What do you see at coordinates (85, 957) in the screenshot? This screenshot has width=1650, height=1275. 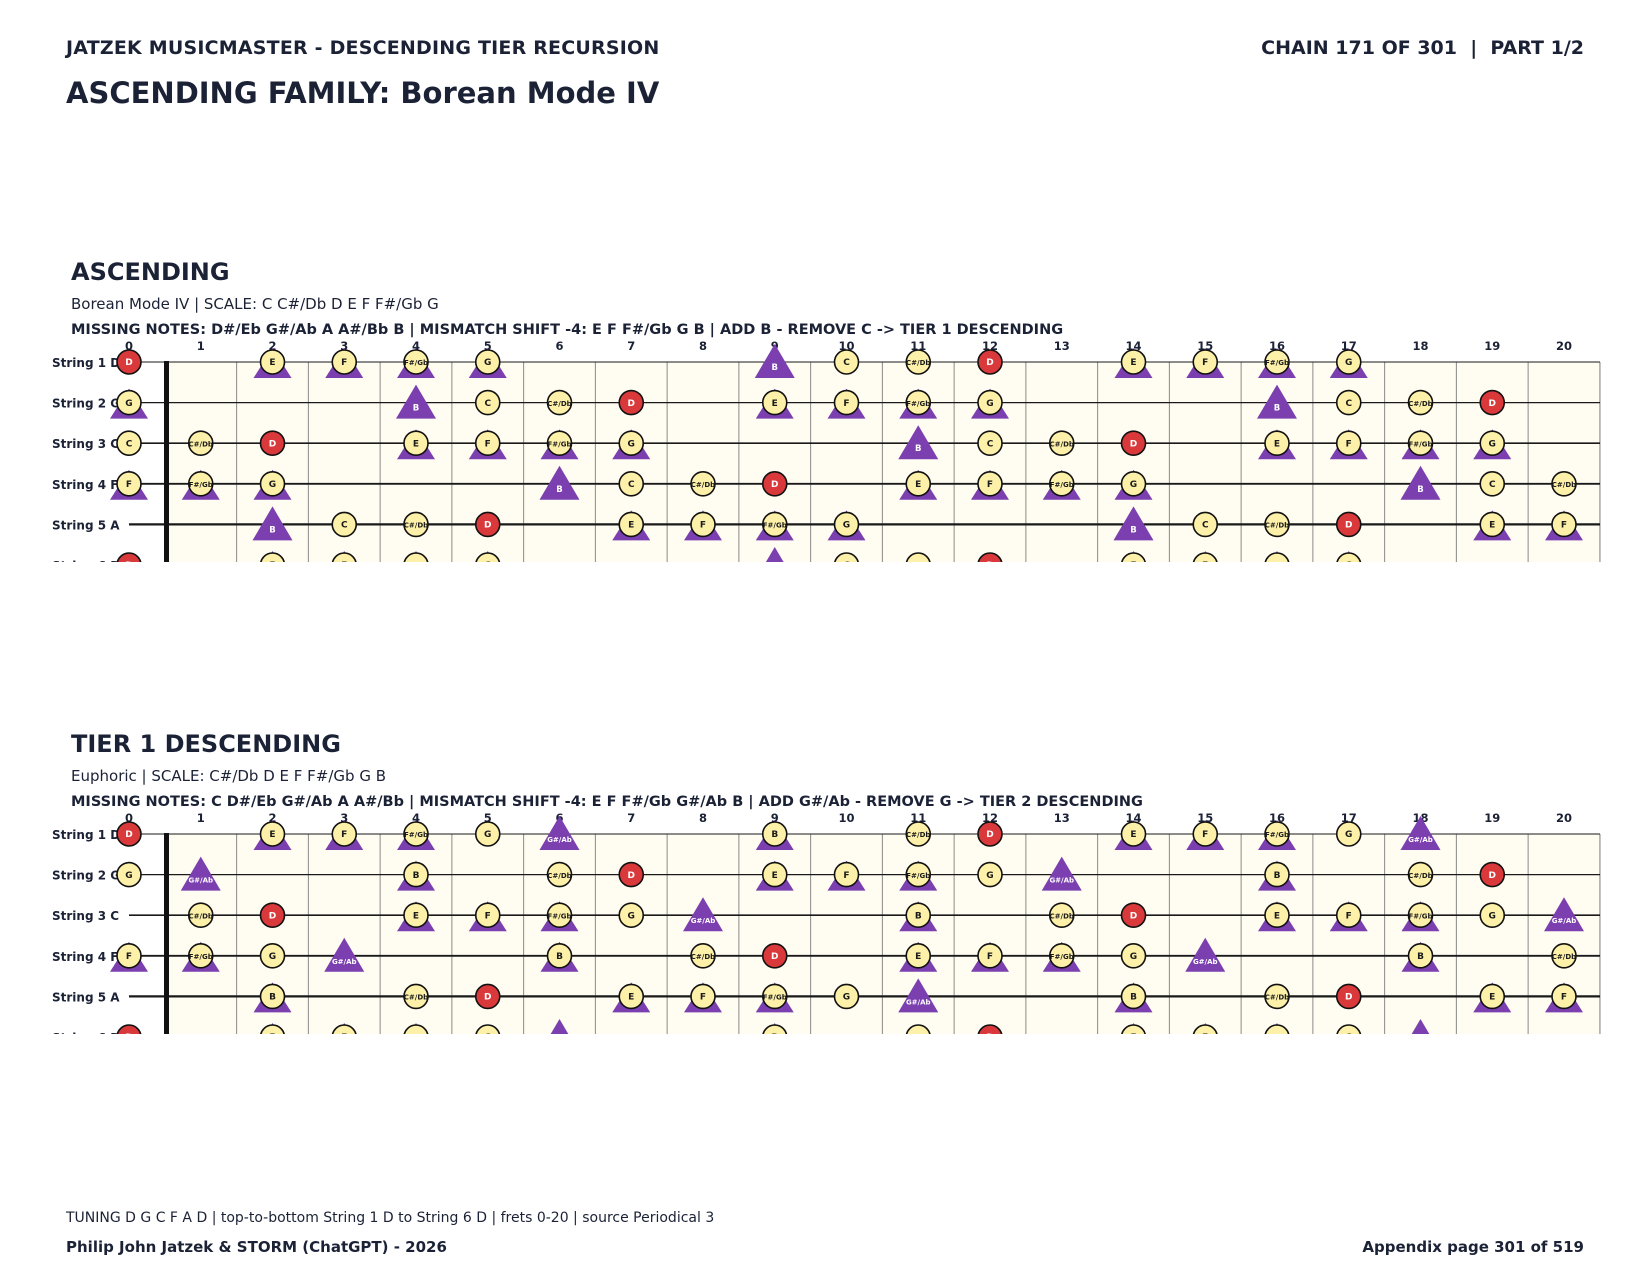 I see `string-label: String 4 F` at bounding box center [85, 957].